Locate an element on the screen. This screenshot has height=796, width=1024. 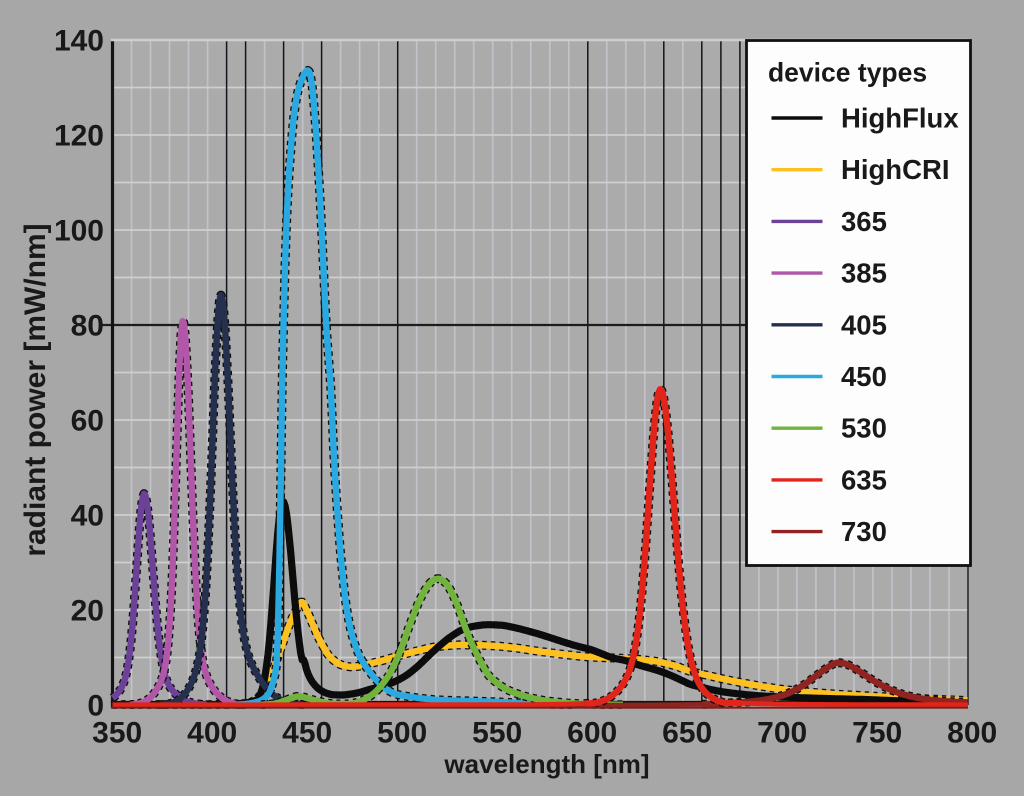
svg-text: 60 is located at coordinates (87, 421).